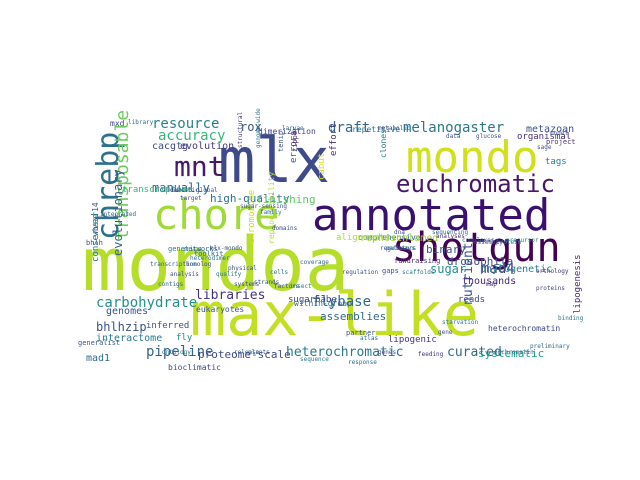  I want to click on cloud-word: regulation, so click(360, 272).